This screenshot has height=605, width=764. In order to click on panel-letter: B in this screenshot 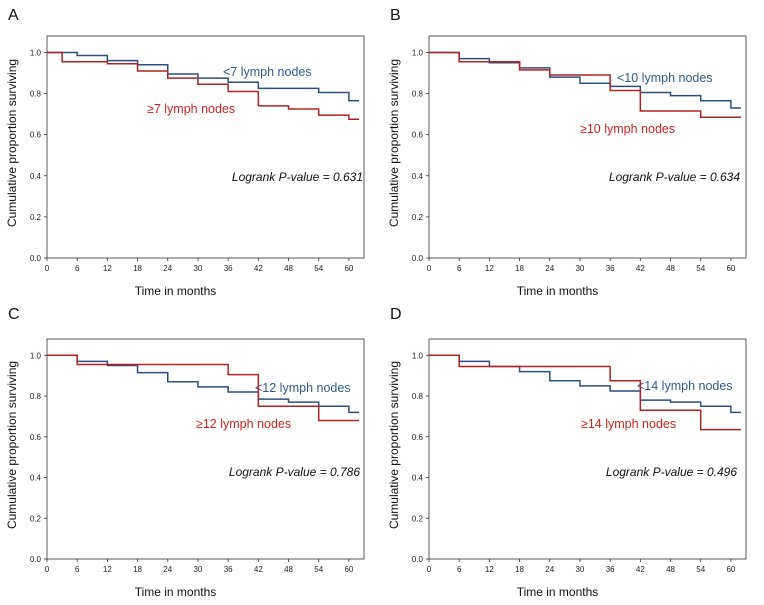, I will do `click(395, 15)`.